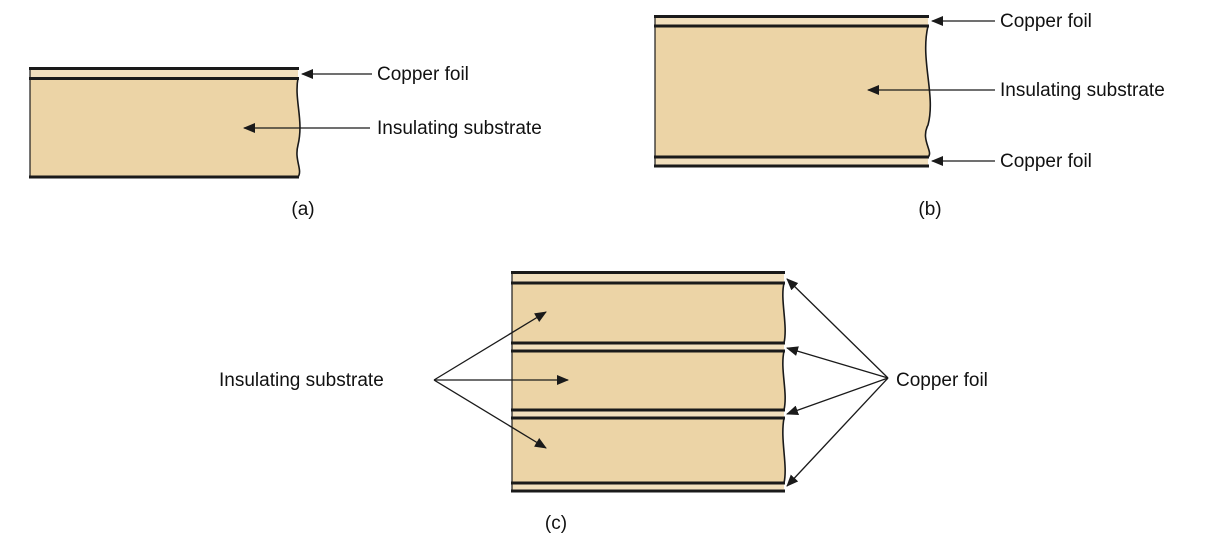 Image resolution: width=1212 pixels, height=537 pixels. What do you see at coordinates (1046, 161) in the screenshot?
I see `label-b-copper-foil-bottom: Copper foil` at bounding box center [1046, 161].